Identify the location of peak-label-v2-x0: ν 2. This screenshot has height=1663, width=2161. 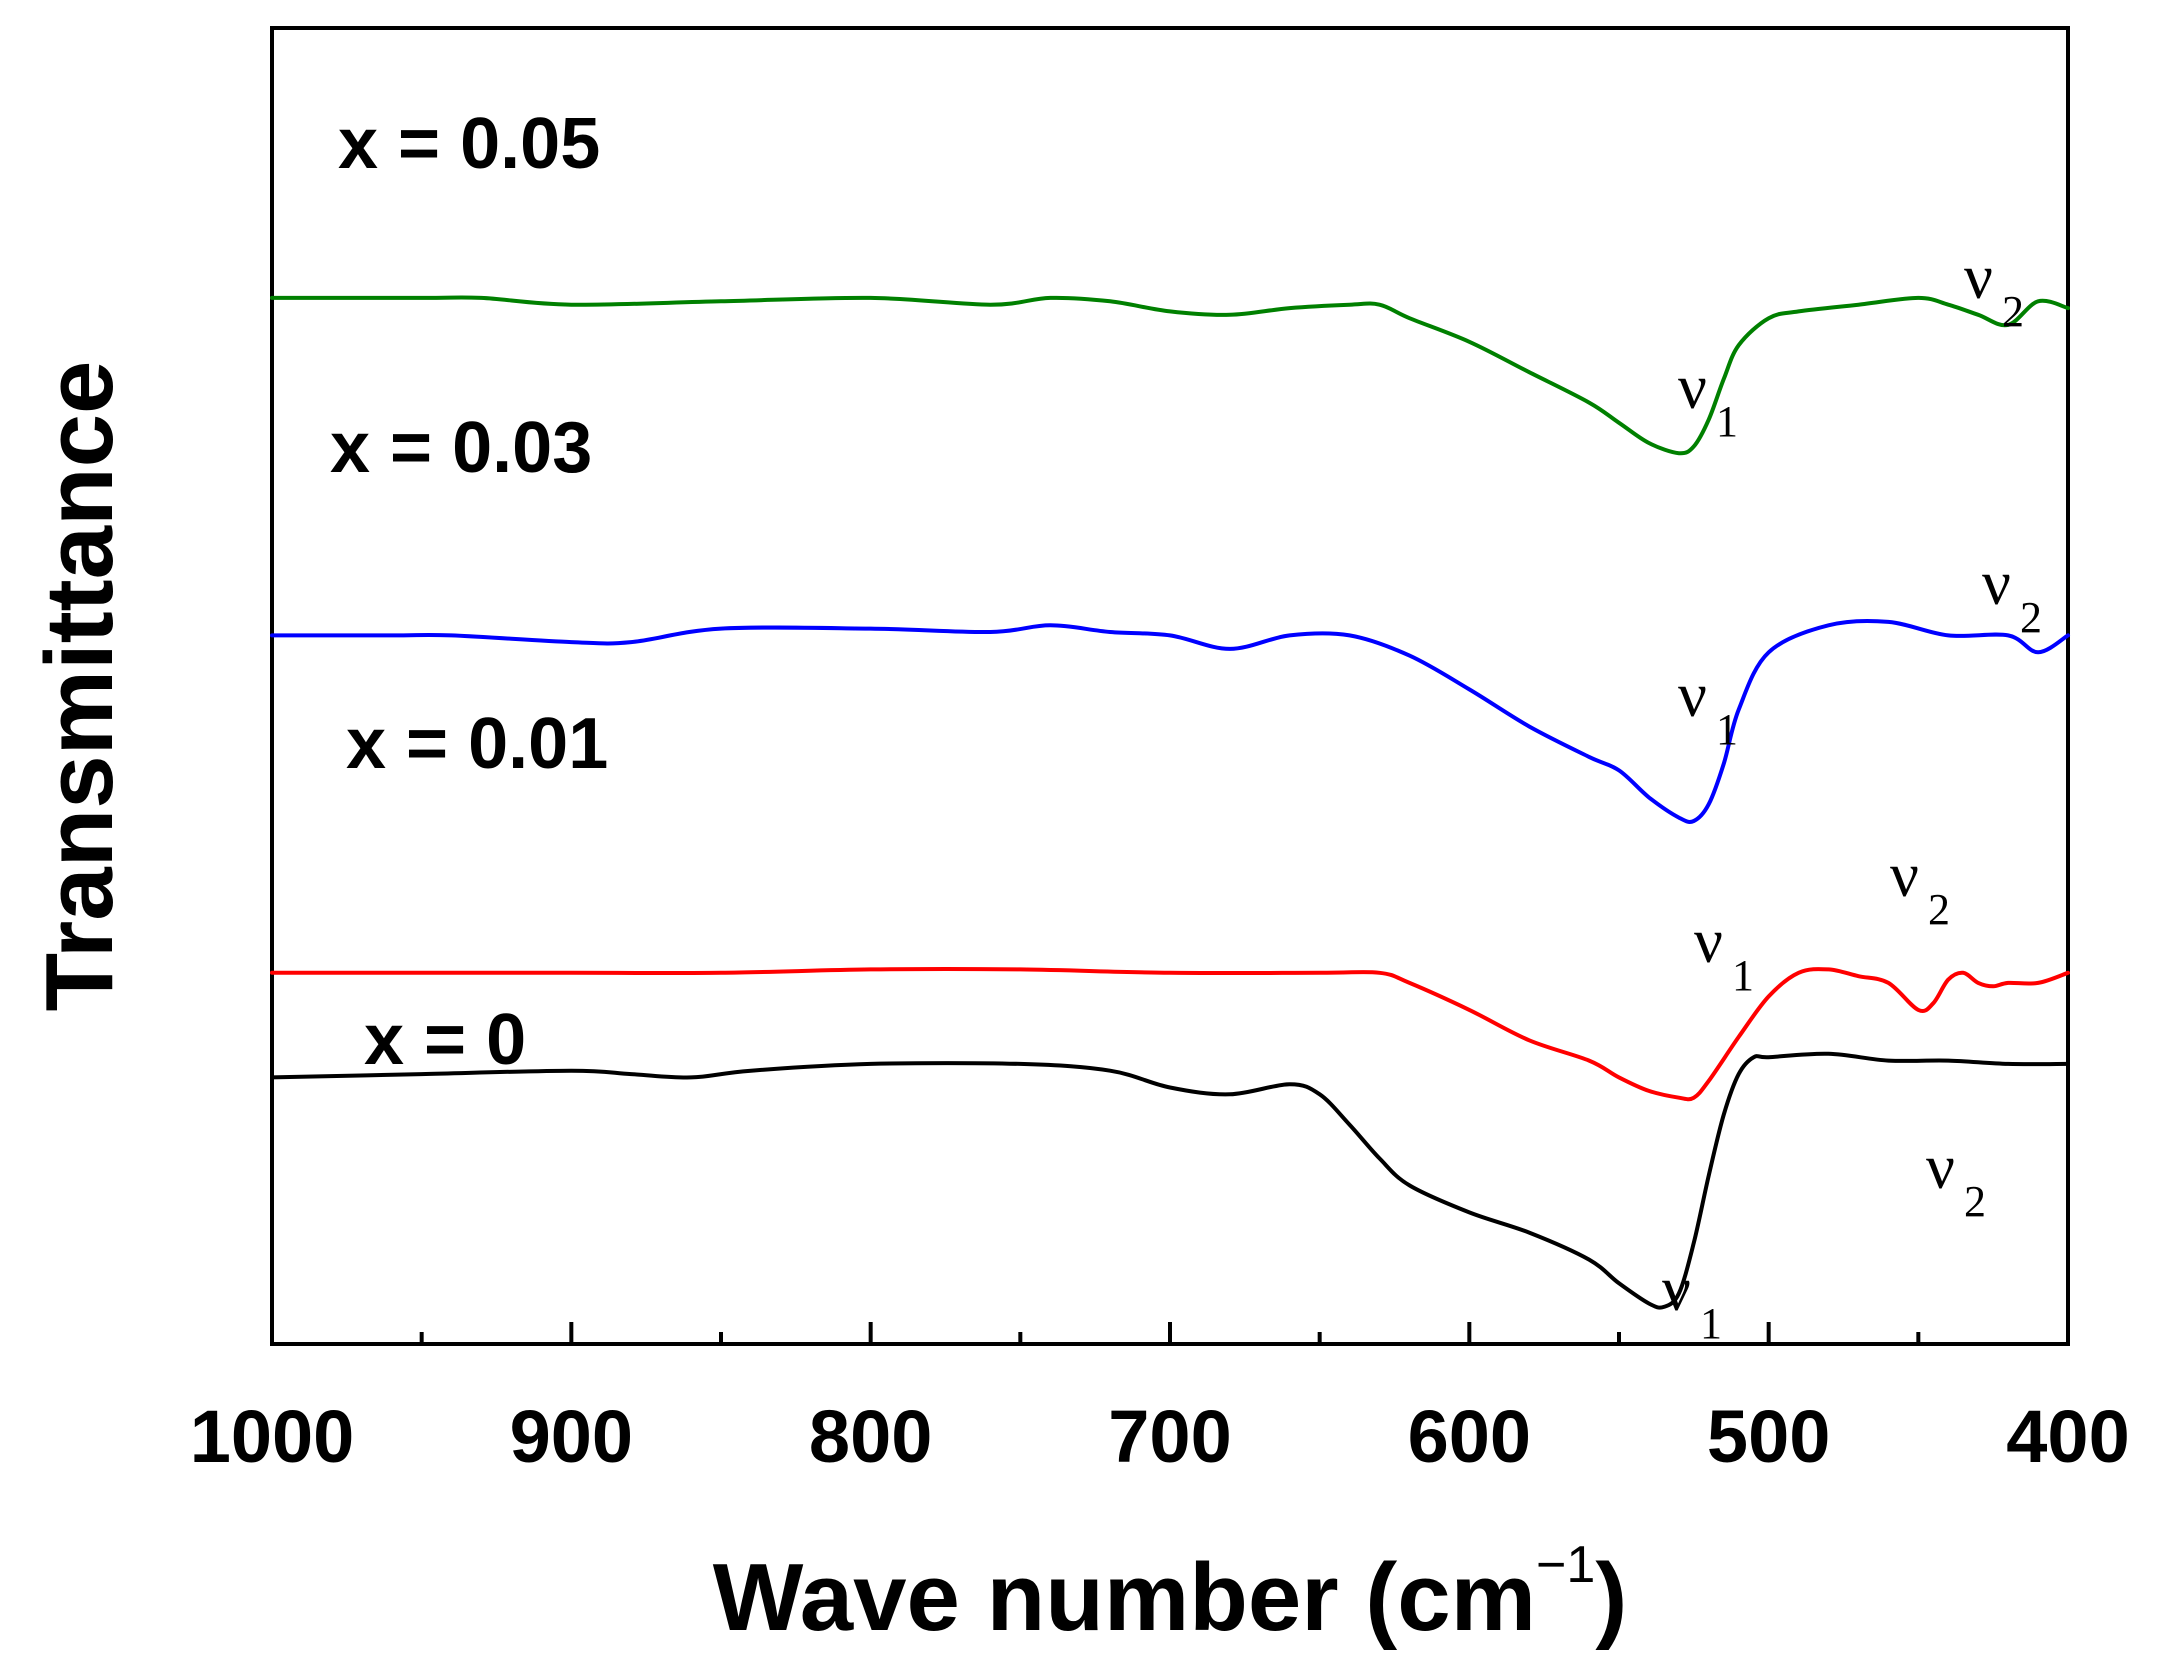
(1956, 1178).